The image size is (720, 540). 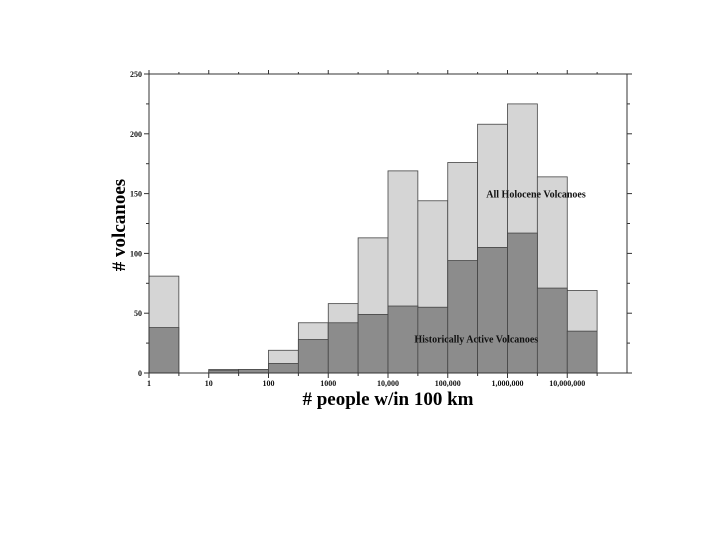 I want to click on y-tick-label: 100, so click(x=136, y=253).